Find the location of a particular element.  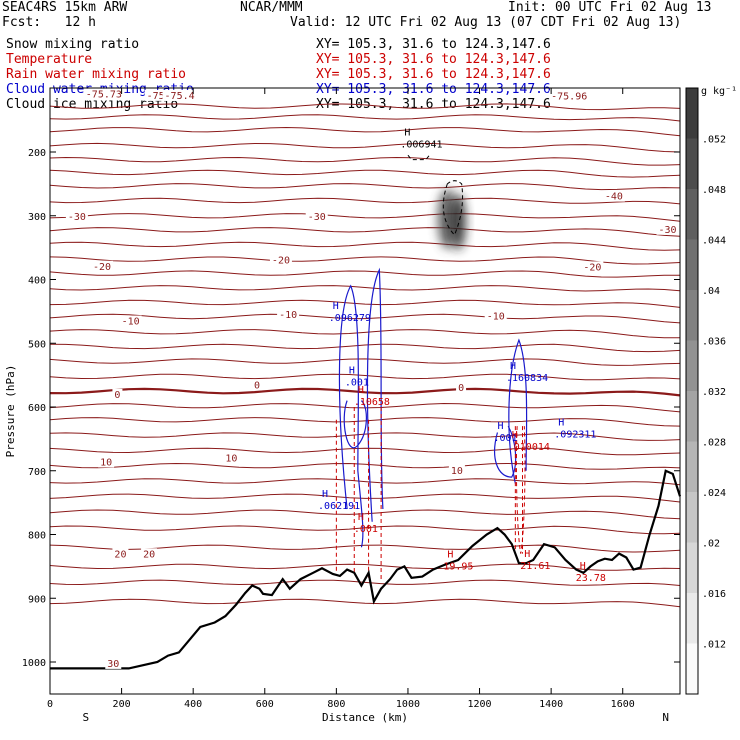

y-tick-label: 1000 is located at coordinates (34, 663).